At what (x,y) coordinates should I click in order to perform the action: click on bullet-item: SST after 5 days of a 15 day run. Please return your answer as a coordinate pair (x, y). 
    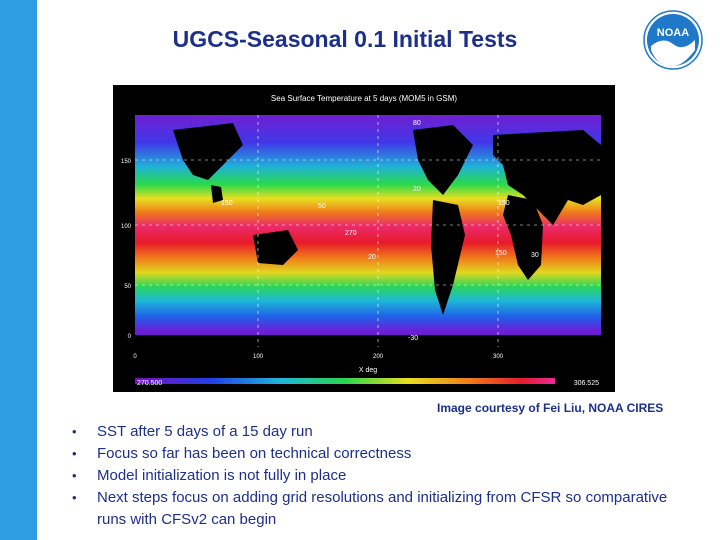
    Looking at the image, I should click on (372, 432).